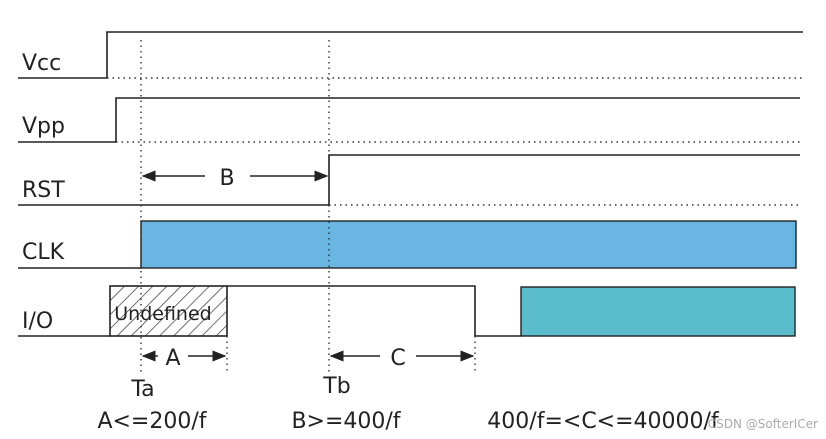 This screenshot has width=826, height=439. Describe the element at coordinates (172, 358) in the screenshot. I see `interval-label: A` at that location.